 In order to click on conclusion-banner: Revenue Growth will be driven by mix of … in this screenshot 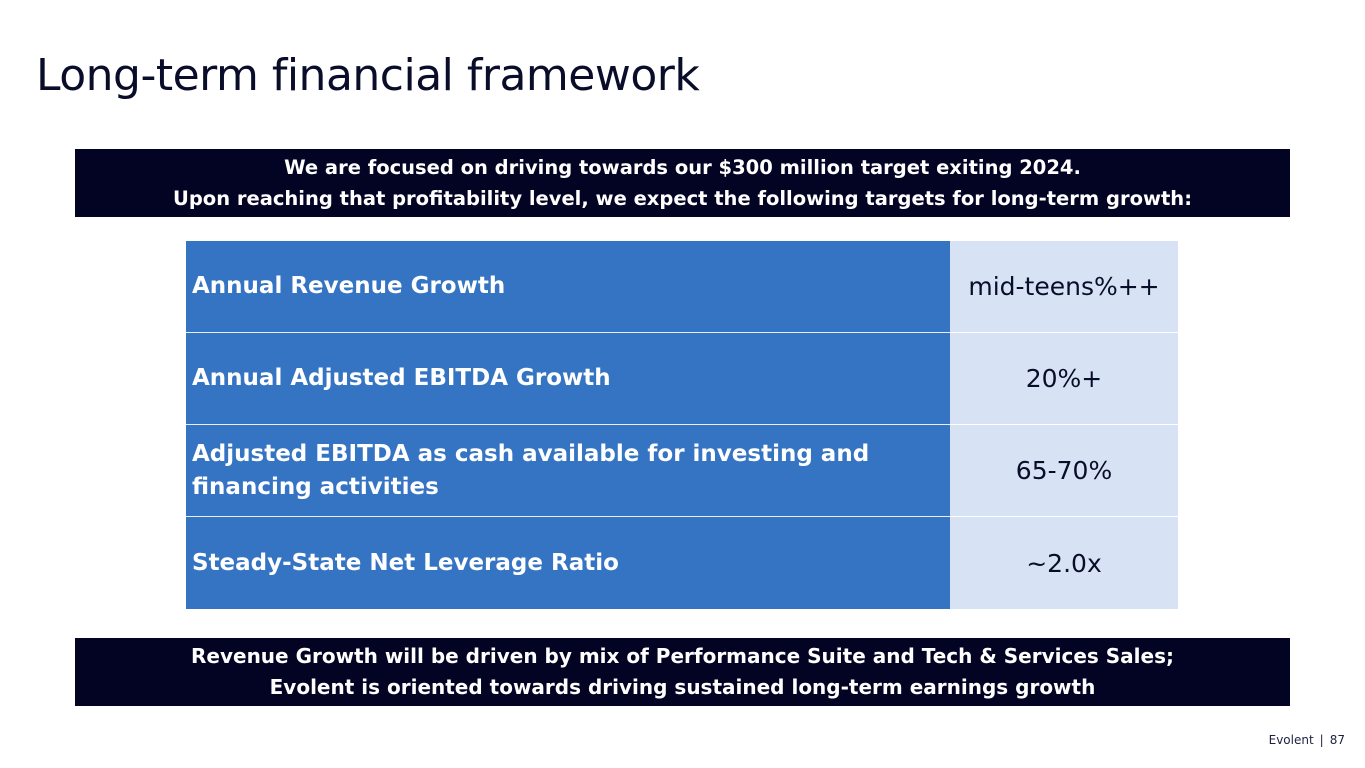, I will do `click(682, 672)`.